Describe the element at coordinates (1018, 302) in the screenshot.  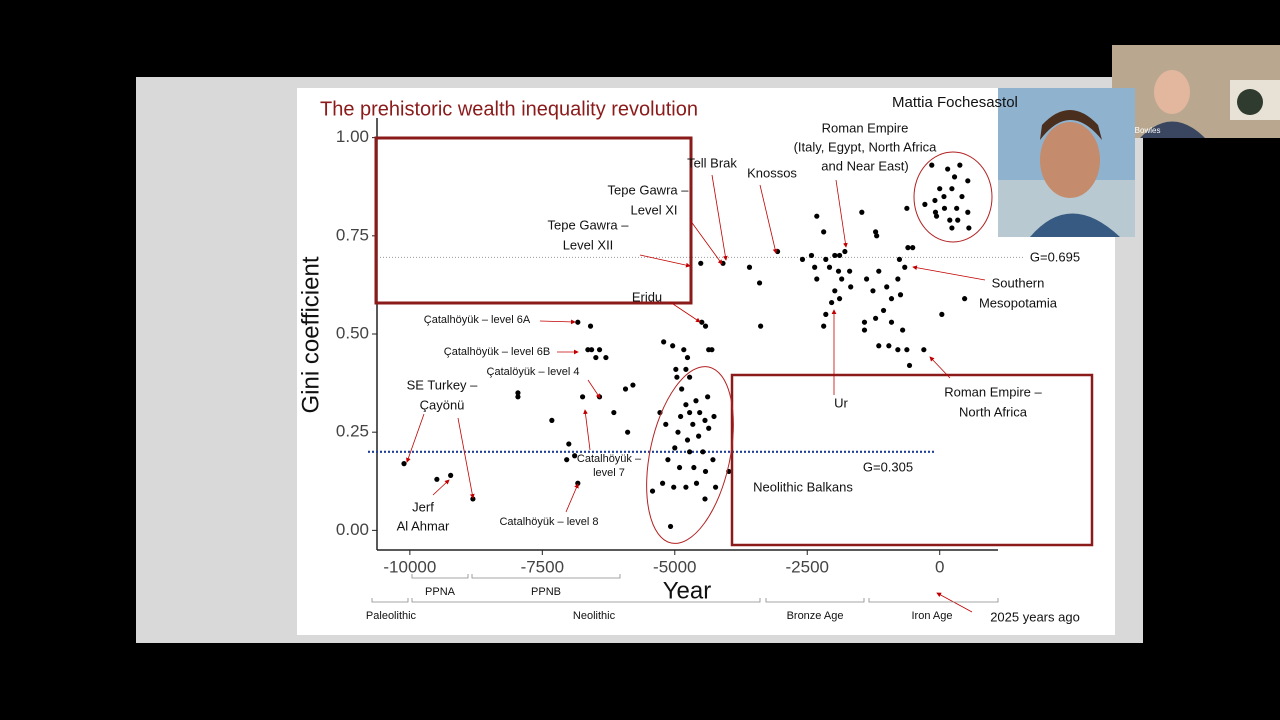
I see `annotation: Mesopotamia` at that location.